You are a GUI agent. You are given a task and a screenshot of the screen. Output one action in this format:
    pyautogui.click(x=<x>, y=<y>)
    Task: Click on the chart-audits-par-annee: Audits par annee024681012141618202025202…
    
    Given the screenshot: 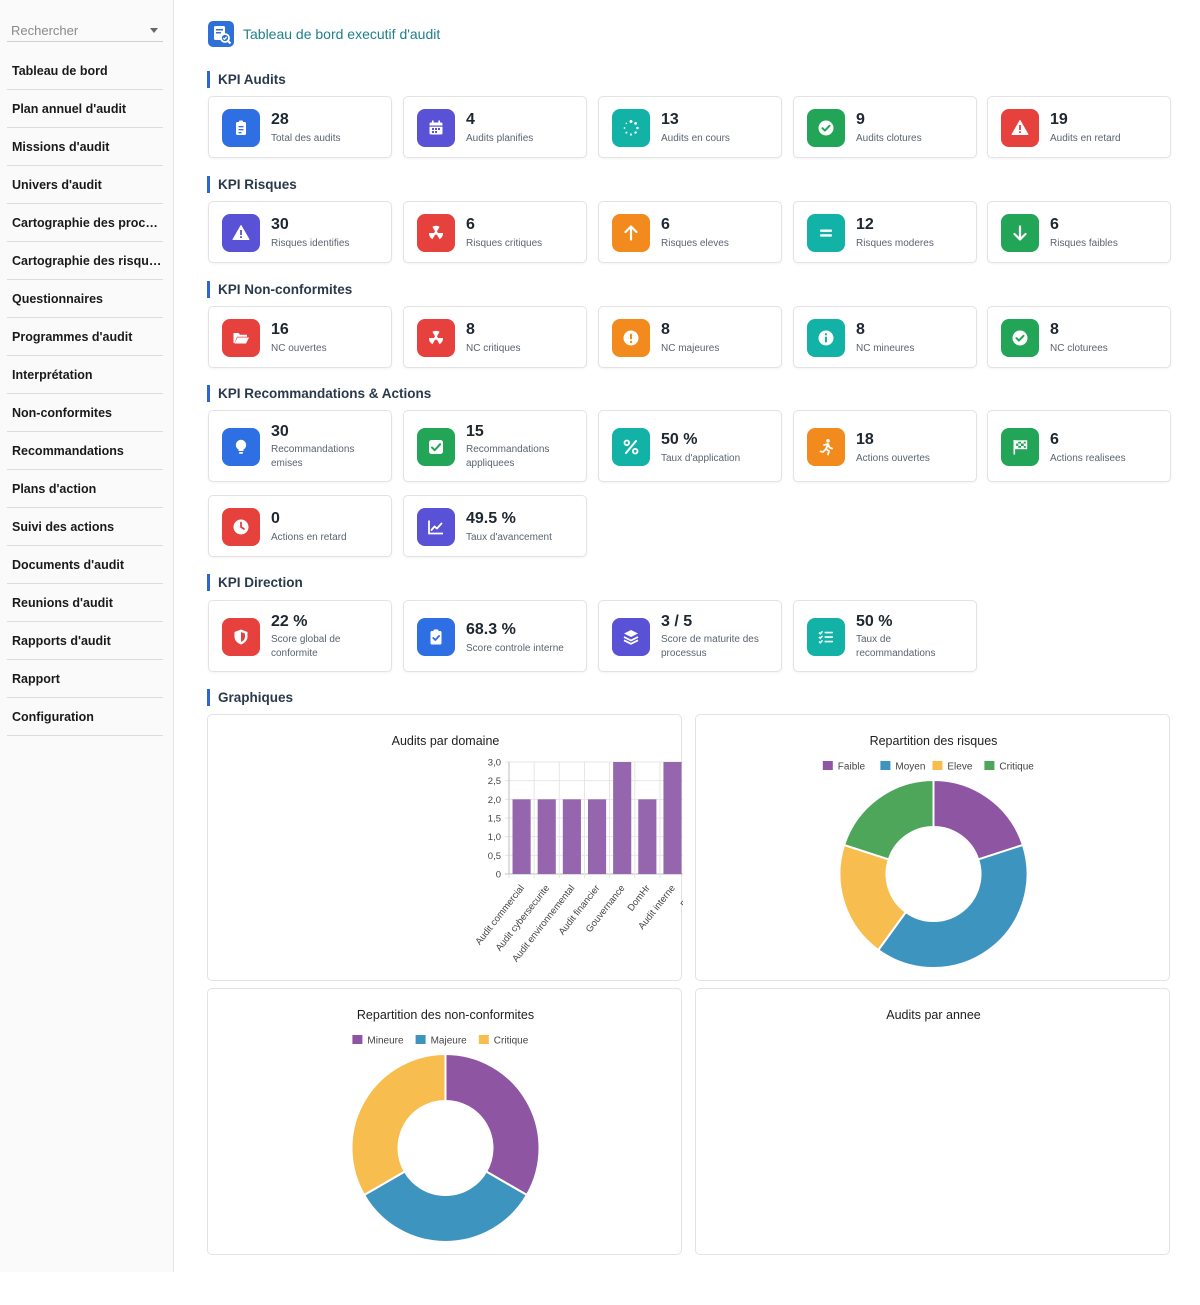 What is the action you would take?
    pyautogui.click(x=932, y=1121)
    